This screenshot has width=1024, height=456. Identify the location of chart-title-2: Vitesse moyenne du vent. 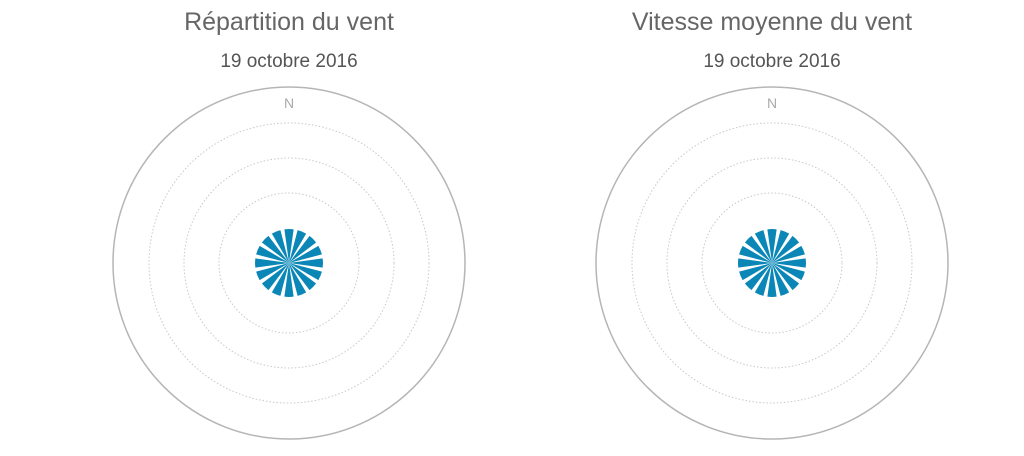
(772, 22).